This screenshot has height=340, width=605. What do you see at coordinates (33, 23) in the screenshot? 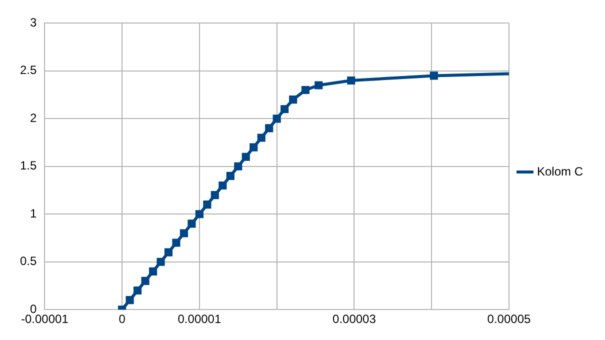
I see `y-tick-label: 3` at bounding box center [33, 23].